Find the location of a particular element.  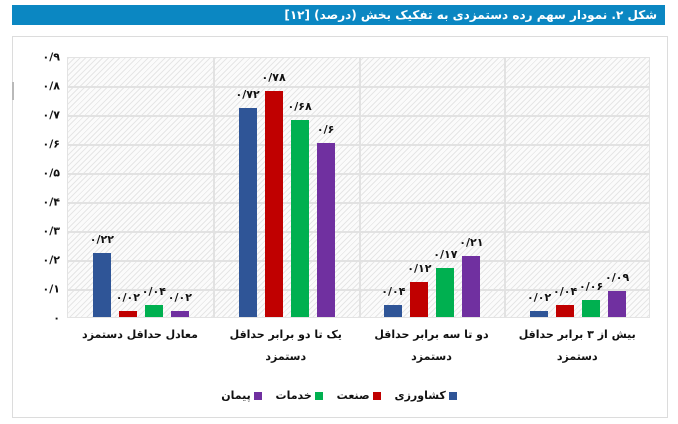

data-label: ۰/۶ is located at coordinates (325, 129).